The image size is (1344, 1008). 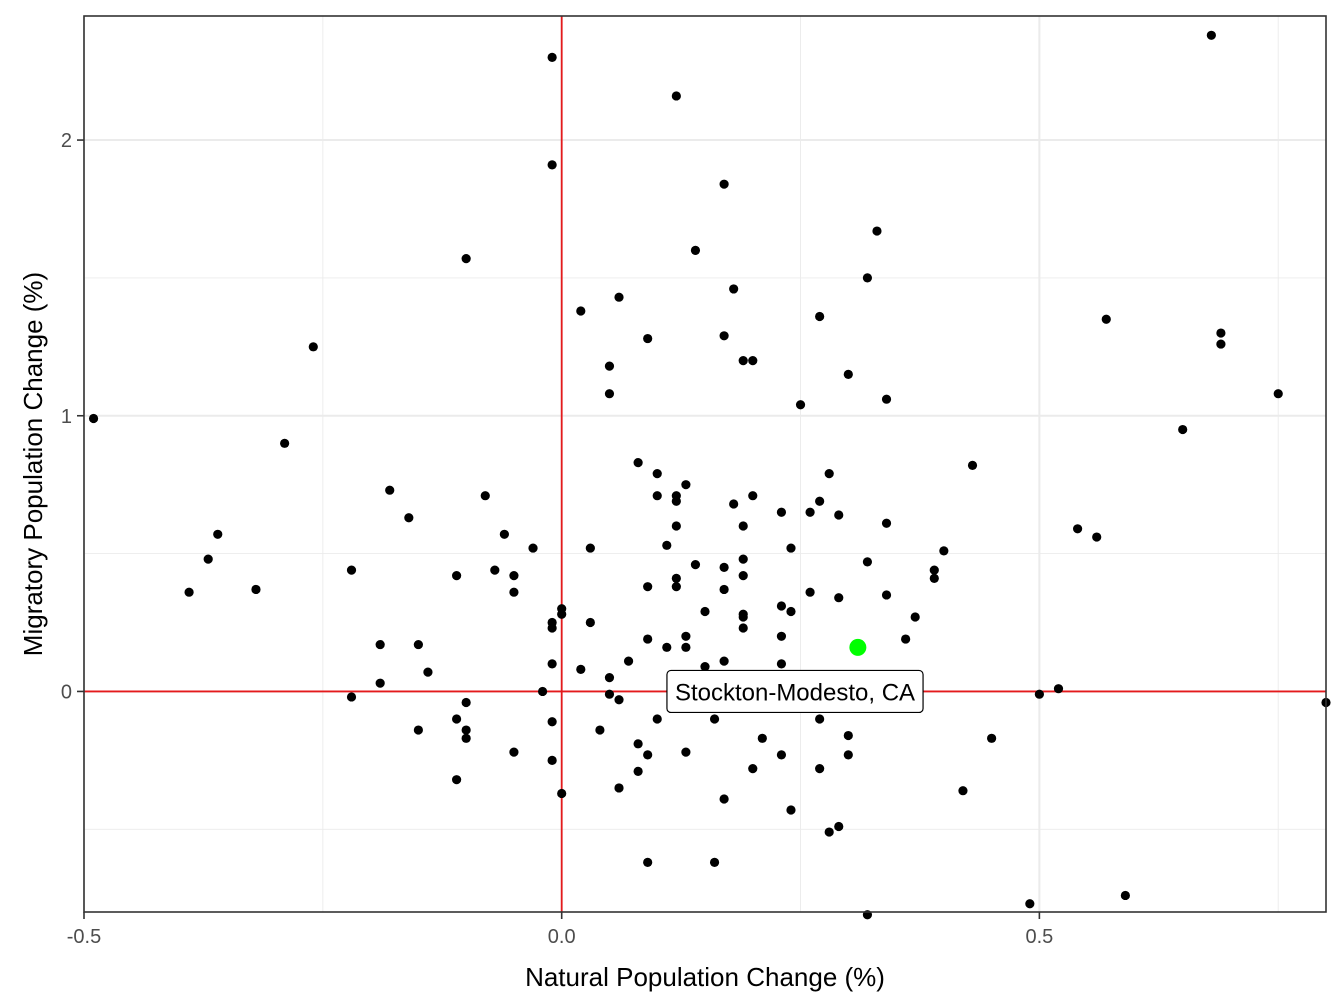 What do you see at coordinates (795, 691) in the screenshot?
I see `highlight-label-box` at bounding box center [795, 691].